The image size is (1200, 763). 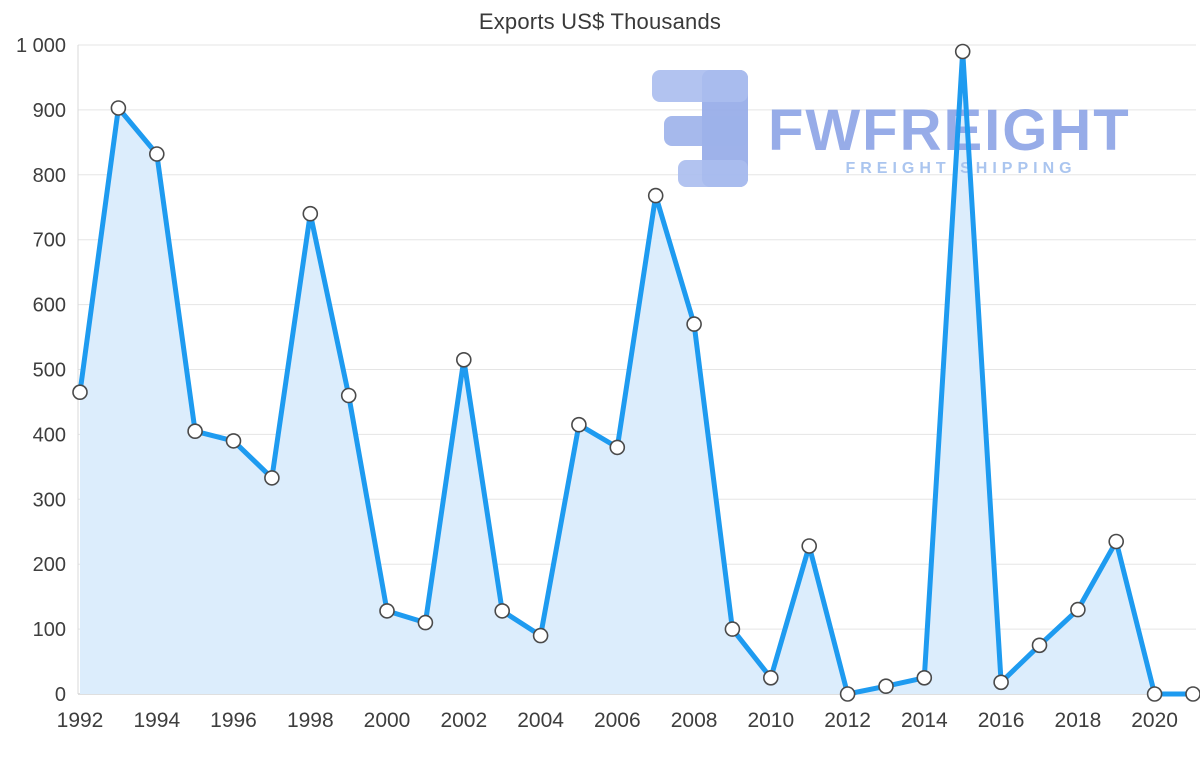 What do you see at coordinates (310, 720) in the screenshot?
I see `x-tick-label: 1998` at bounding box center [310, 720].